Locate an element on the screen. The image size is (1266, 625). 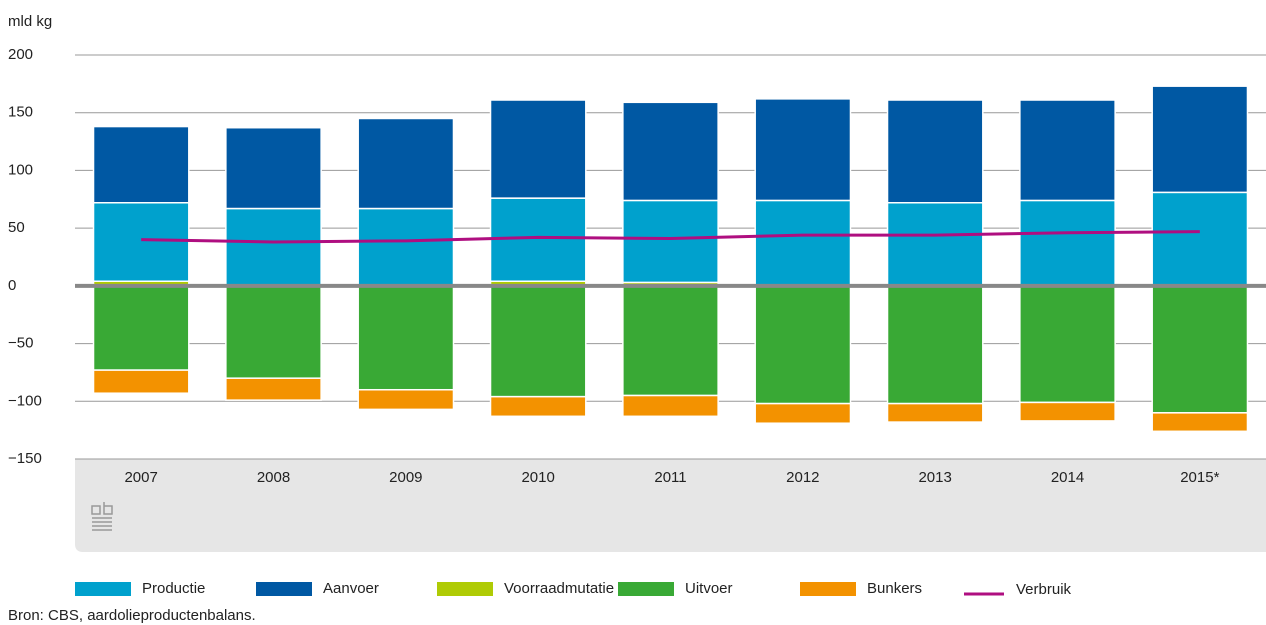
legend-label: Voorraadmutatie is located at coordinates (559, 588).